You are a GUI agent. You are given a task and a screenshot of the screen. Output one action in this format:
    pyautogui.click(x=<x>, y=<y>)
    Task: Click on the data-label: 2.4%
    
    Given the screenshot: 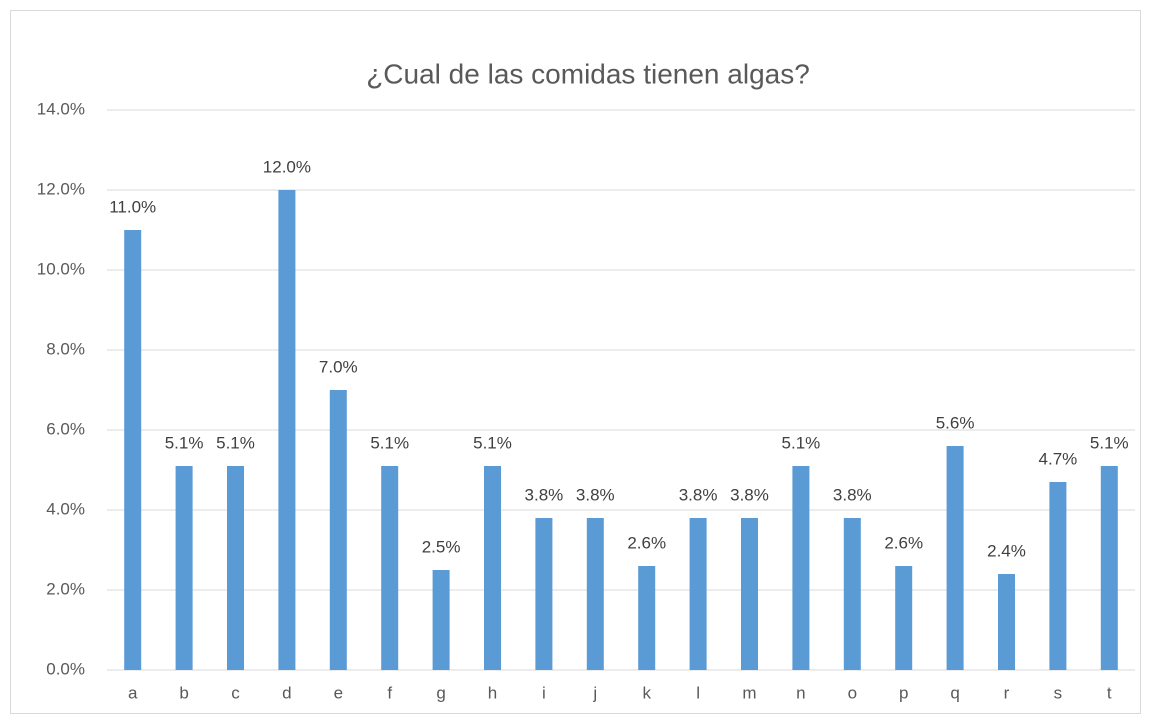 What is the action you would take?
    pyautogui.click(x=1006, y=550)
    